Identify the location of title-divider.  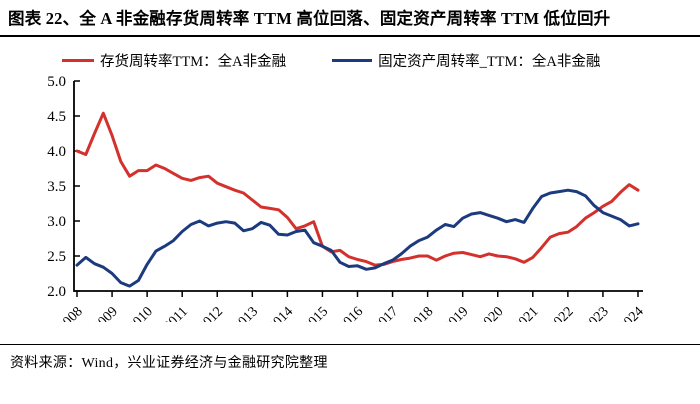
(350, 36).